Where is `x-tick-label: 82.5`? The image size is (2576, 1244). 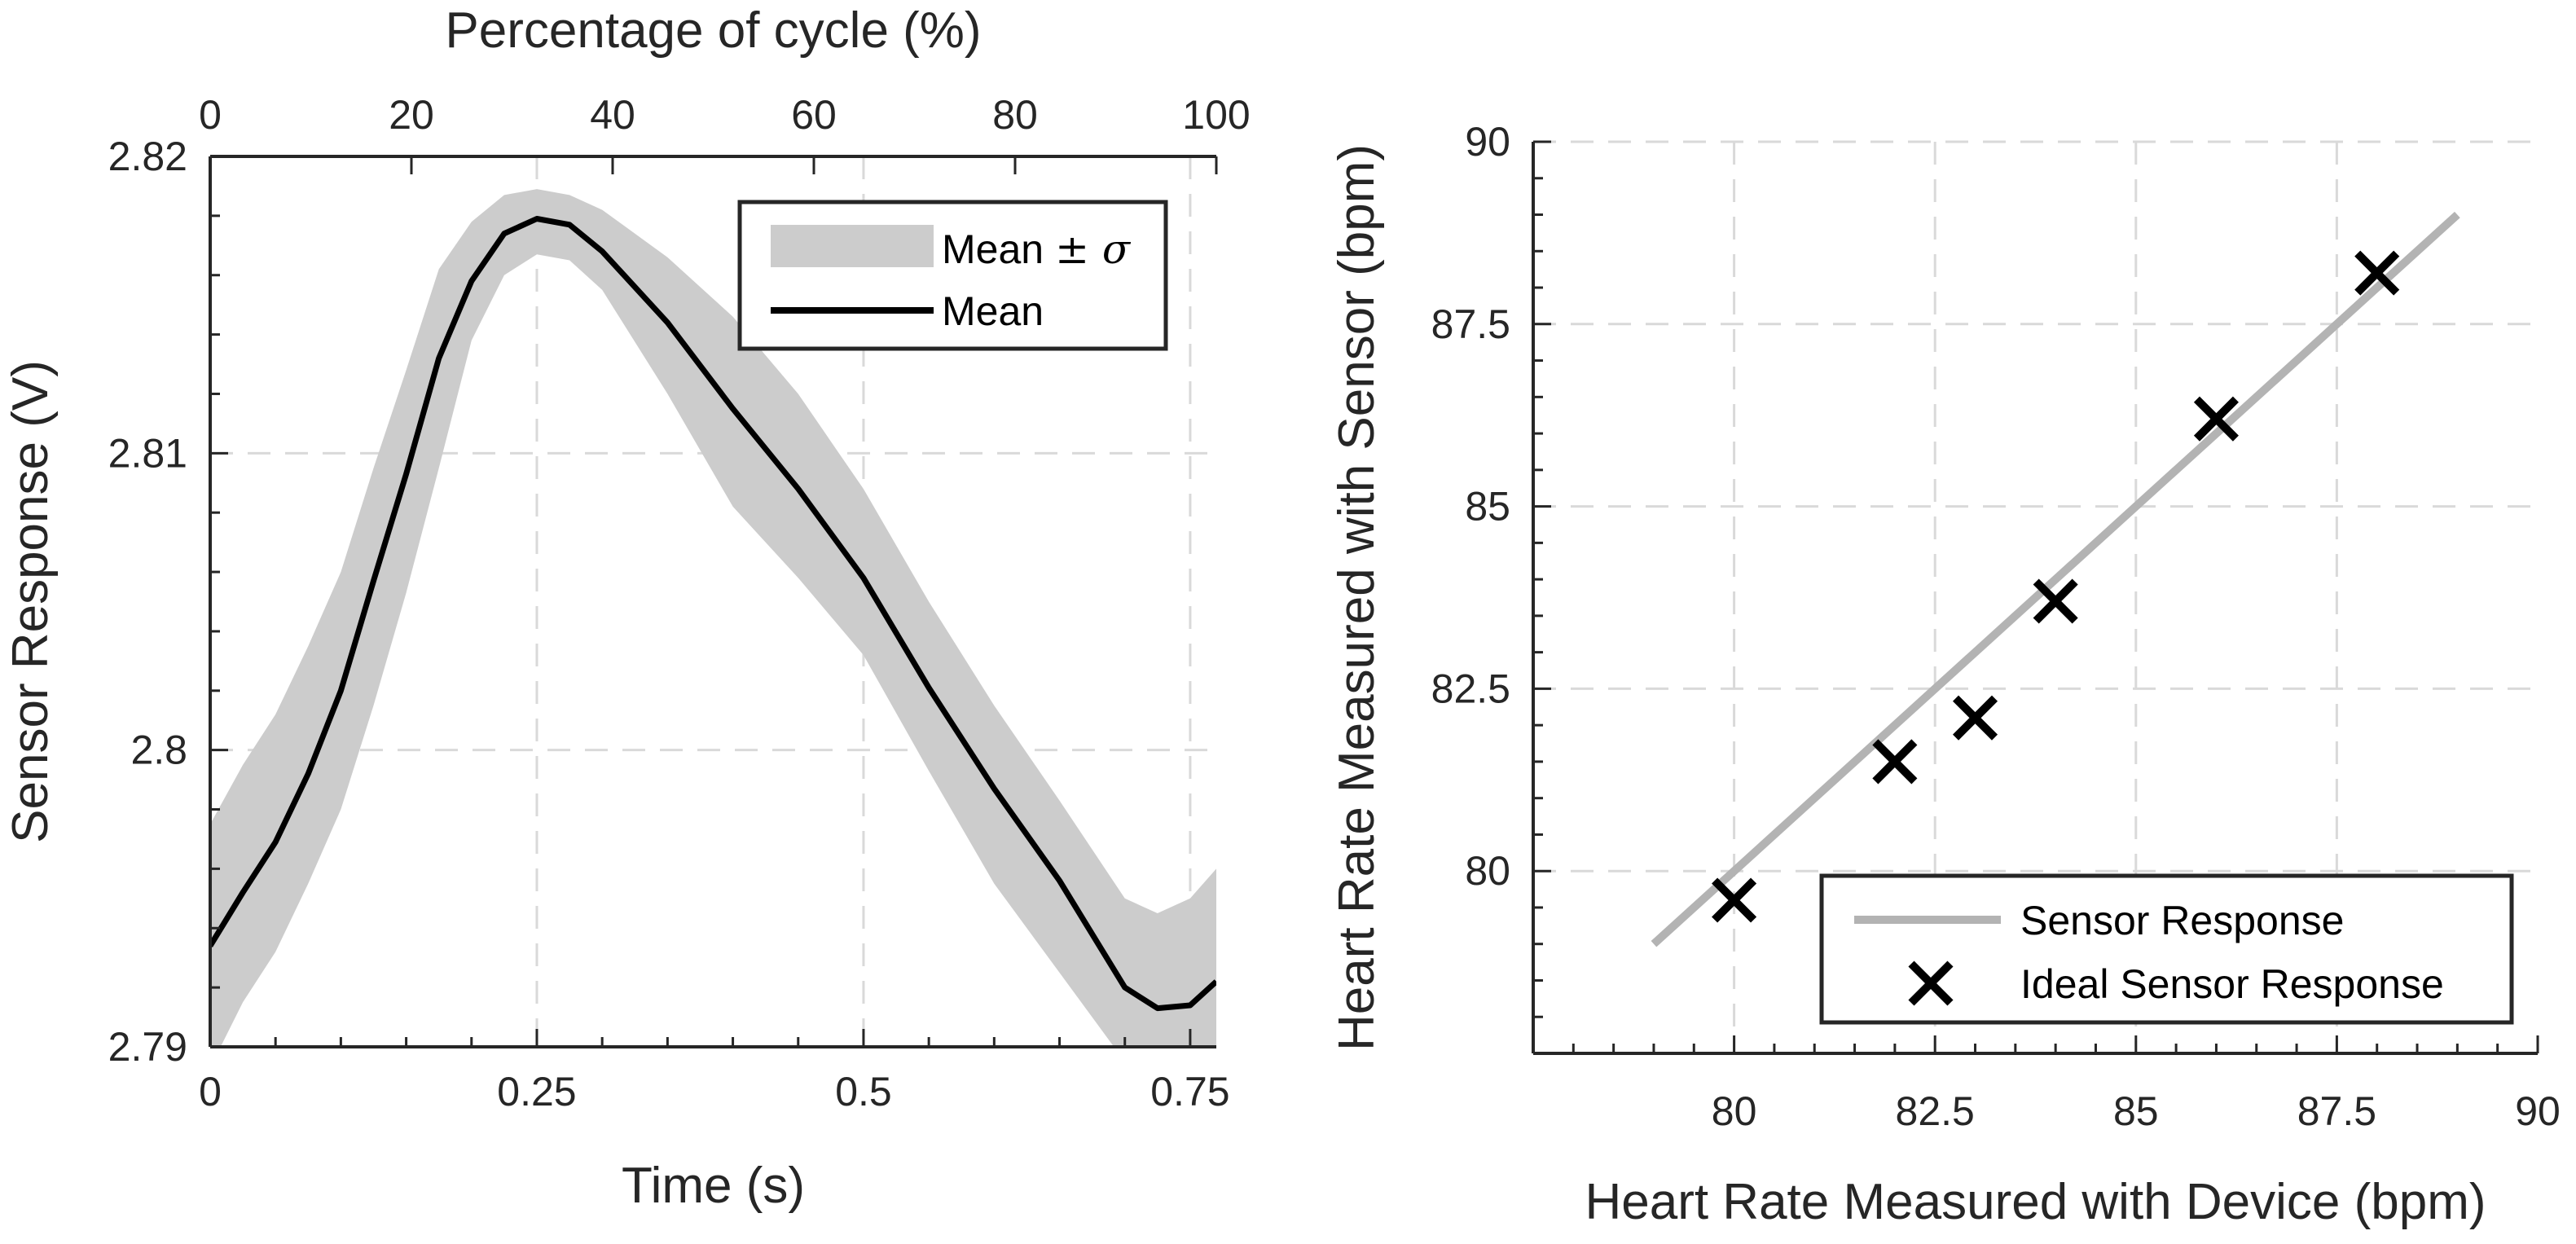
x-tick-label: 82.5 is located at coordinates (1935, 1111).